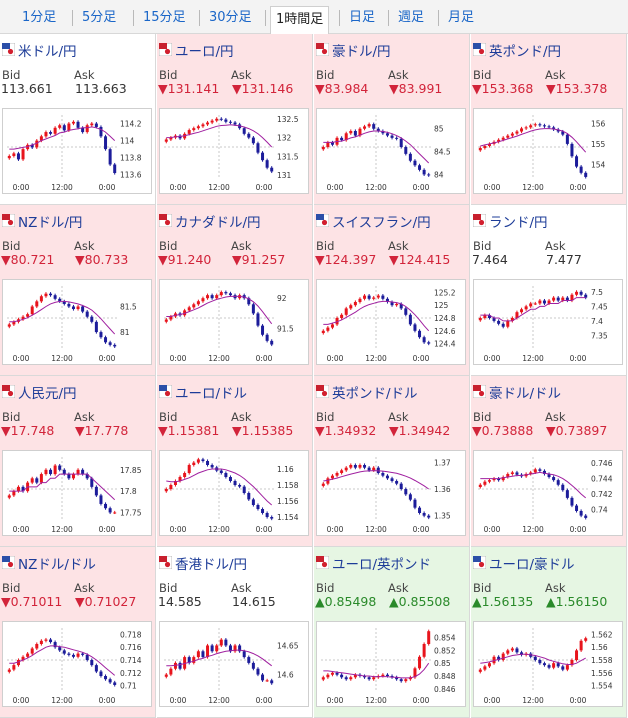 The image size is (628, 718). I want to click on mini-candlestick-chart: 0.854 0.852 0.85 0.848 0.846 0:00 12:00 0:00, so click(391, 664).